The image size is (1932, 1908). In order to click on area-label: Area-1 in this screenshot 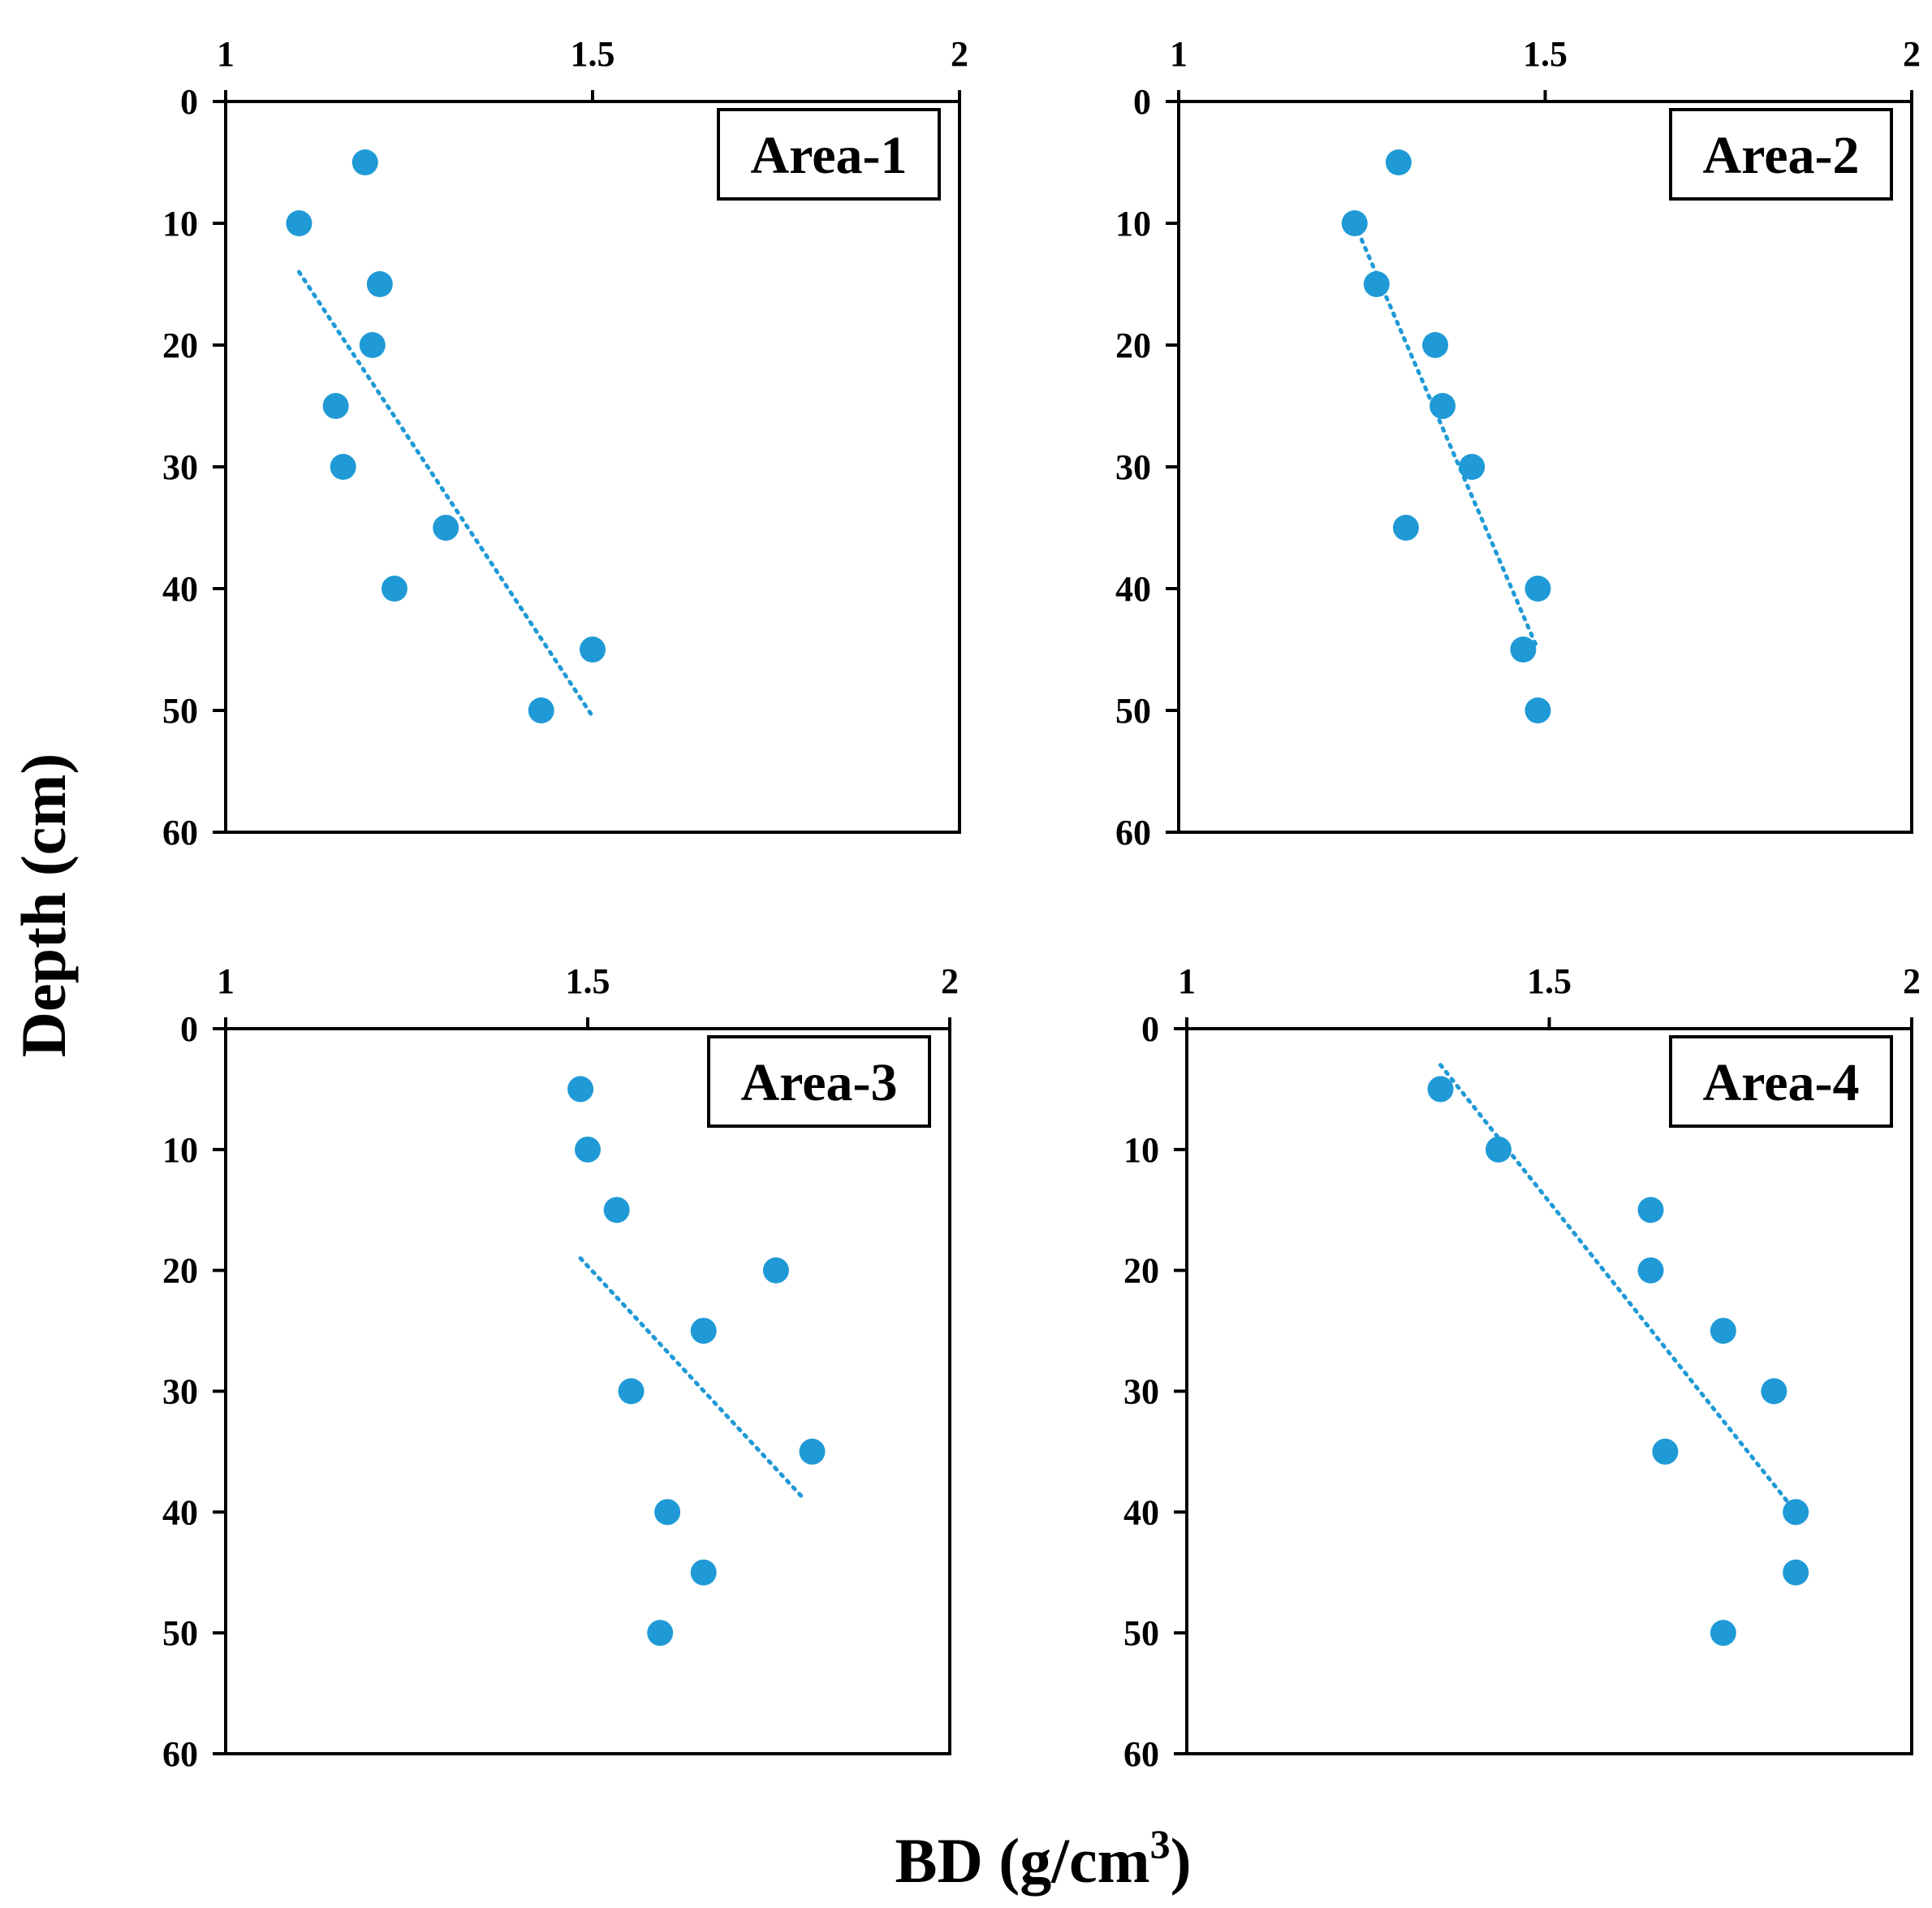, I will do `click(828, 155)`.